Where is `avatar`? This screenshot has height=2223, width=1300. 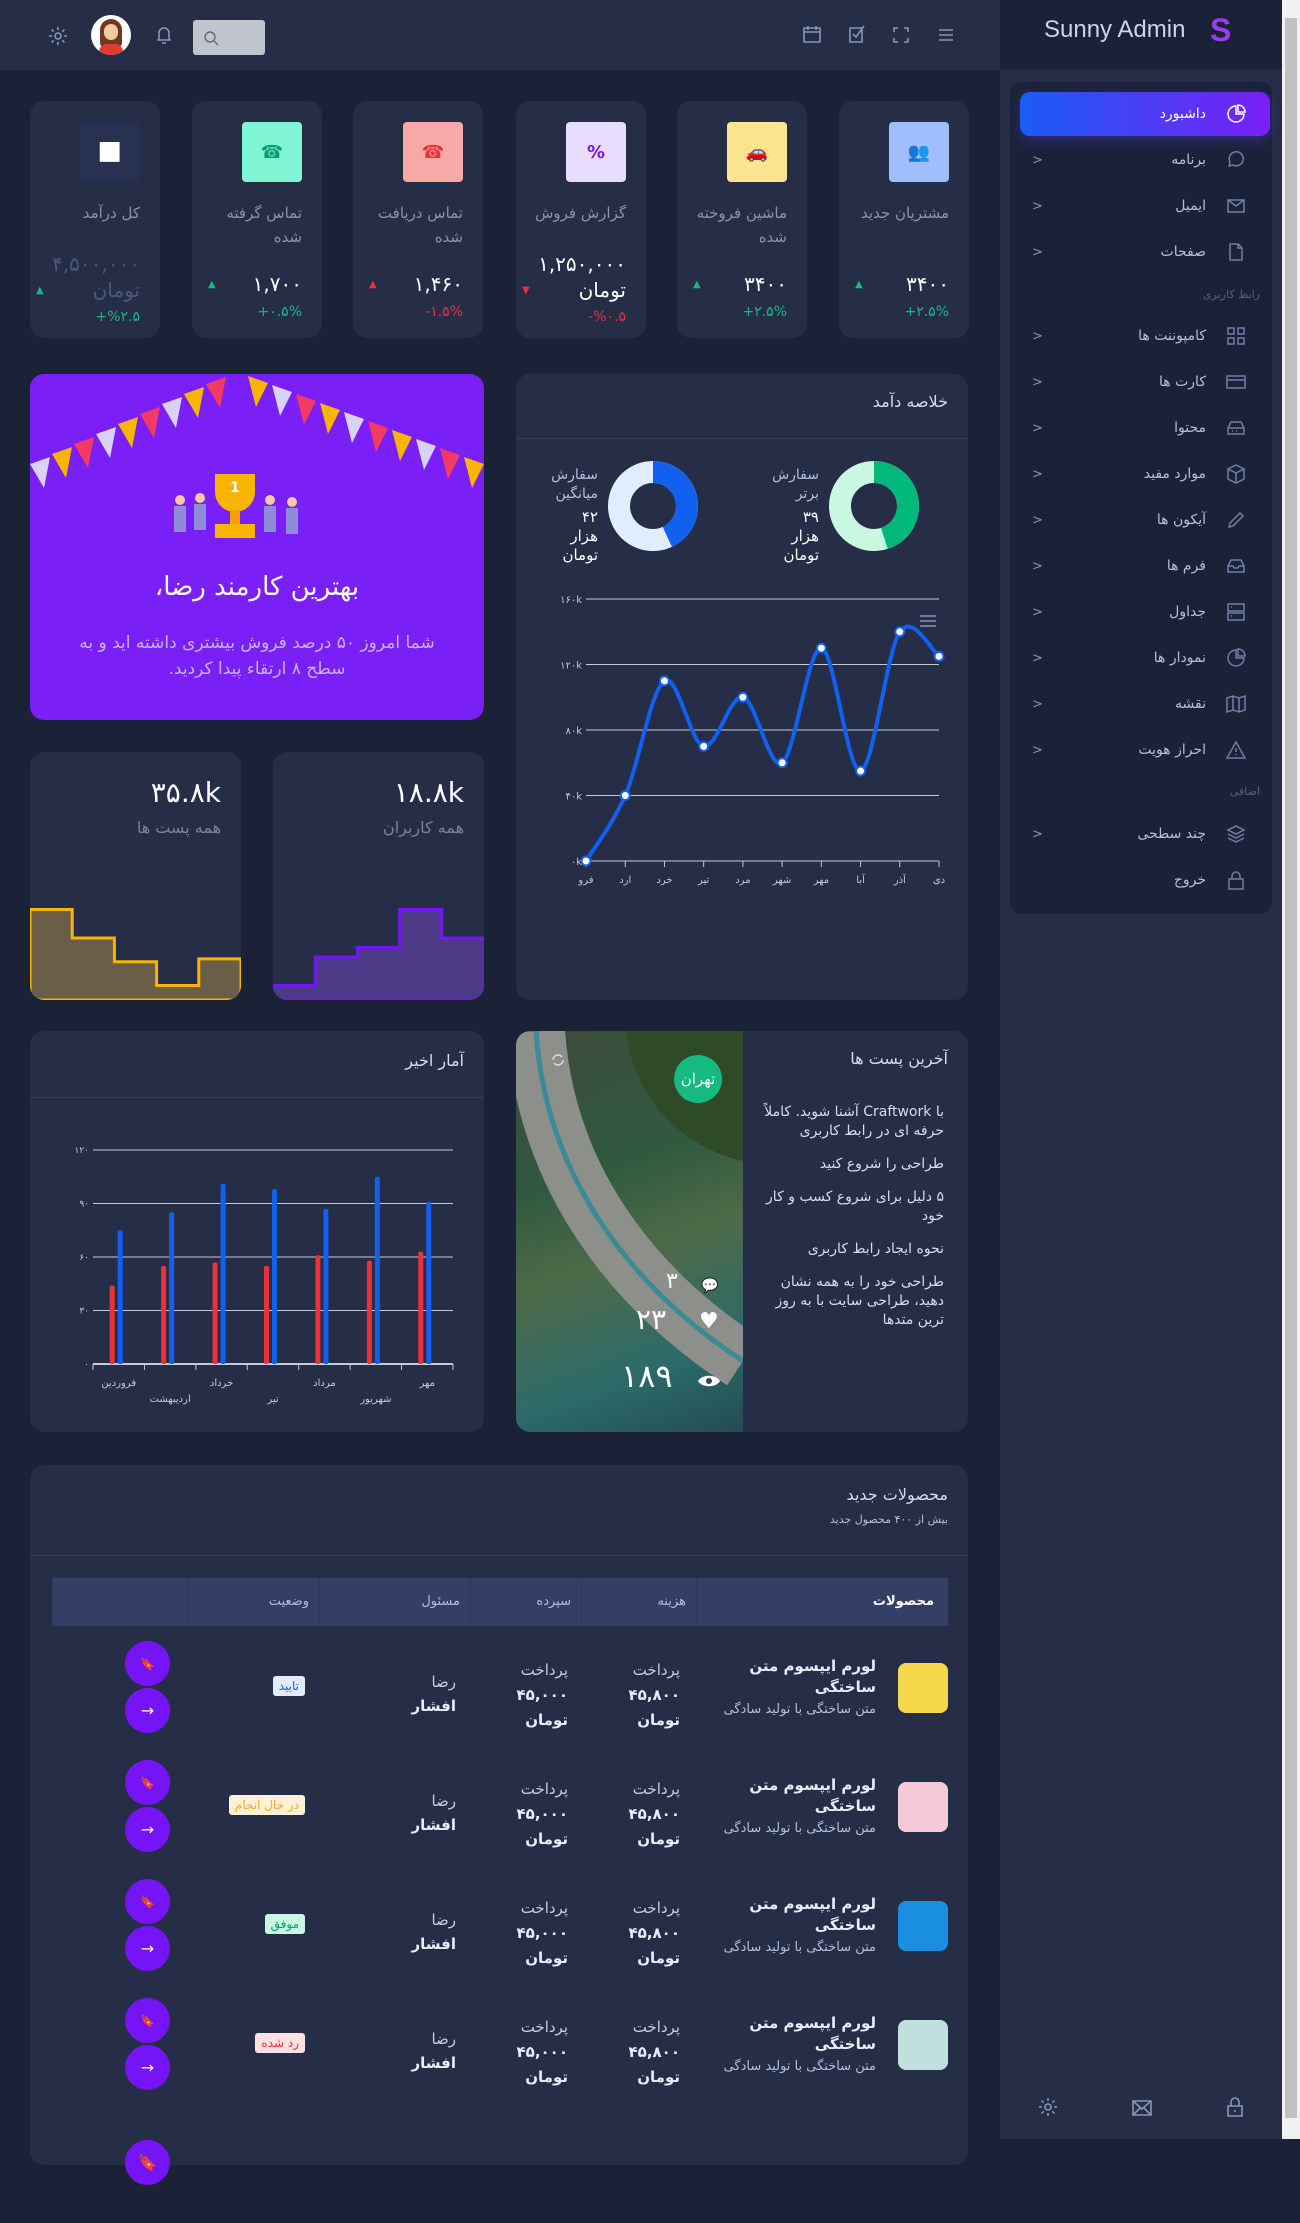 avatar is located at coordinates (111, 35).